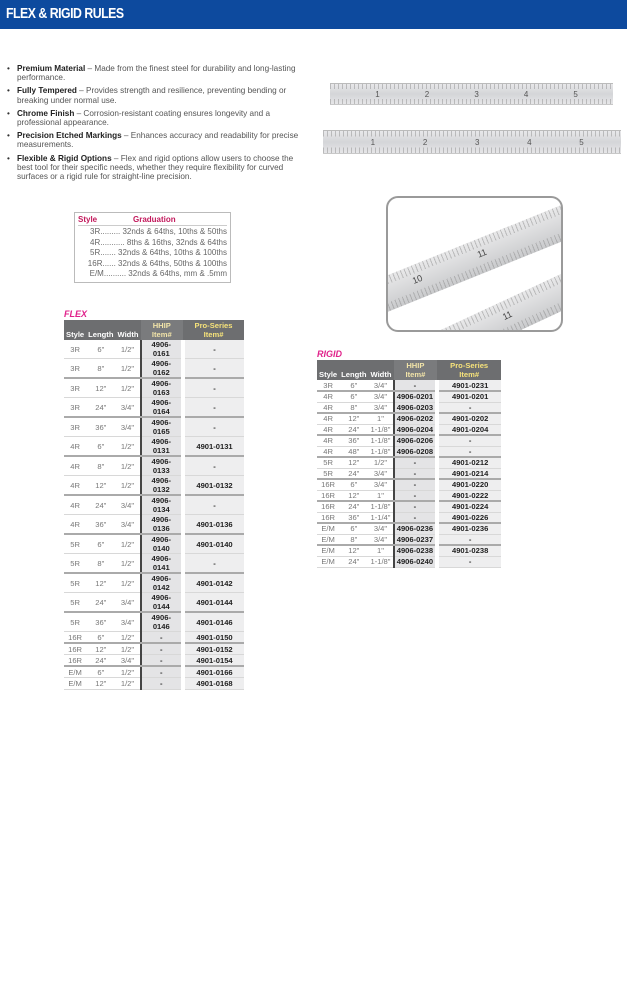 The image size is (627, 1006). What do you see at coordinates (76, 314) in the screenshot?
I see `flex-label: FLEX` at bounding box center [76, 314].